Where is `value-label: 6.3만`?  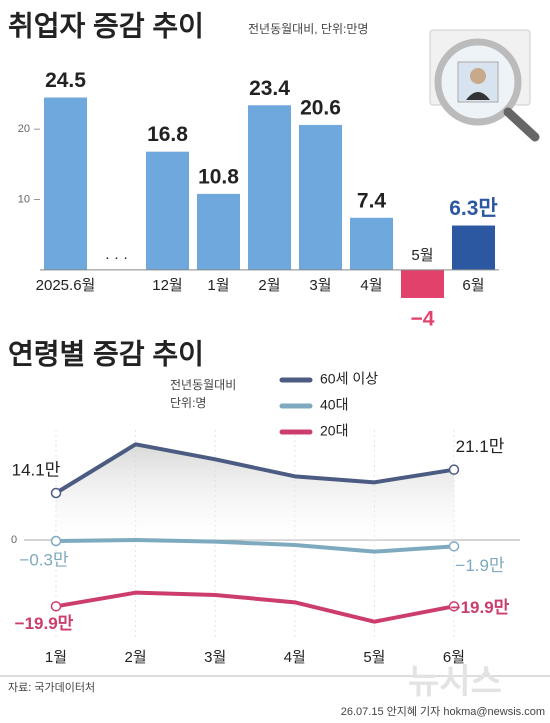
value-label: 6.3만 is located at coordinates (473, 208).